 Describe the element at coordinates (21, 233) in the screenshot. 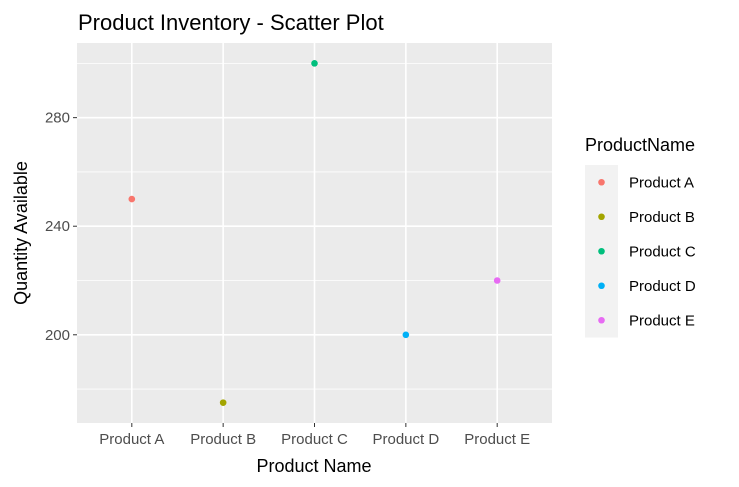

I see `y-axis-title: Quantity Available` at that location.